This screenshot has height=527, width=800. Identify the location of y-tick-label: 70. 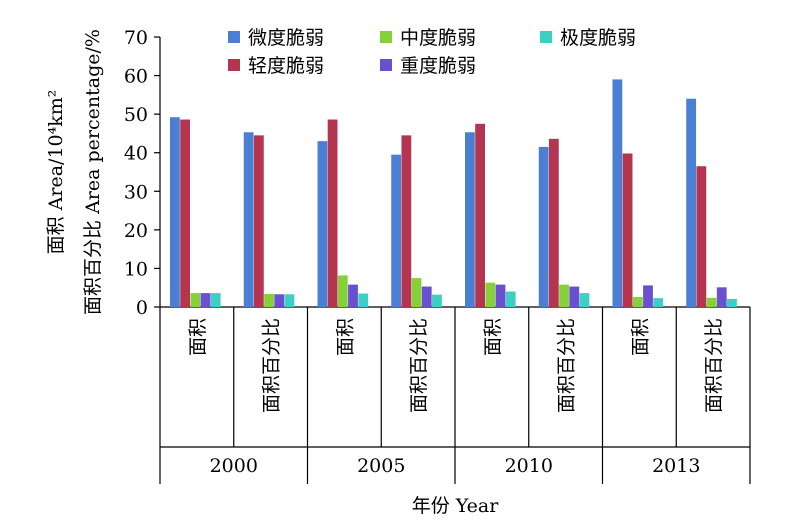
(136, 38).